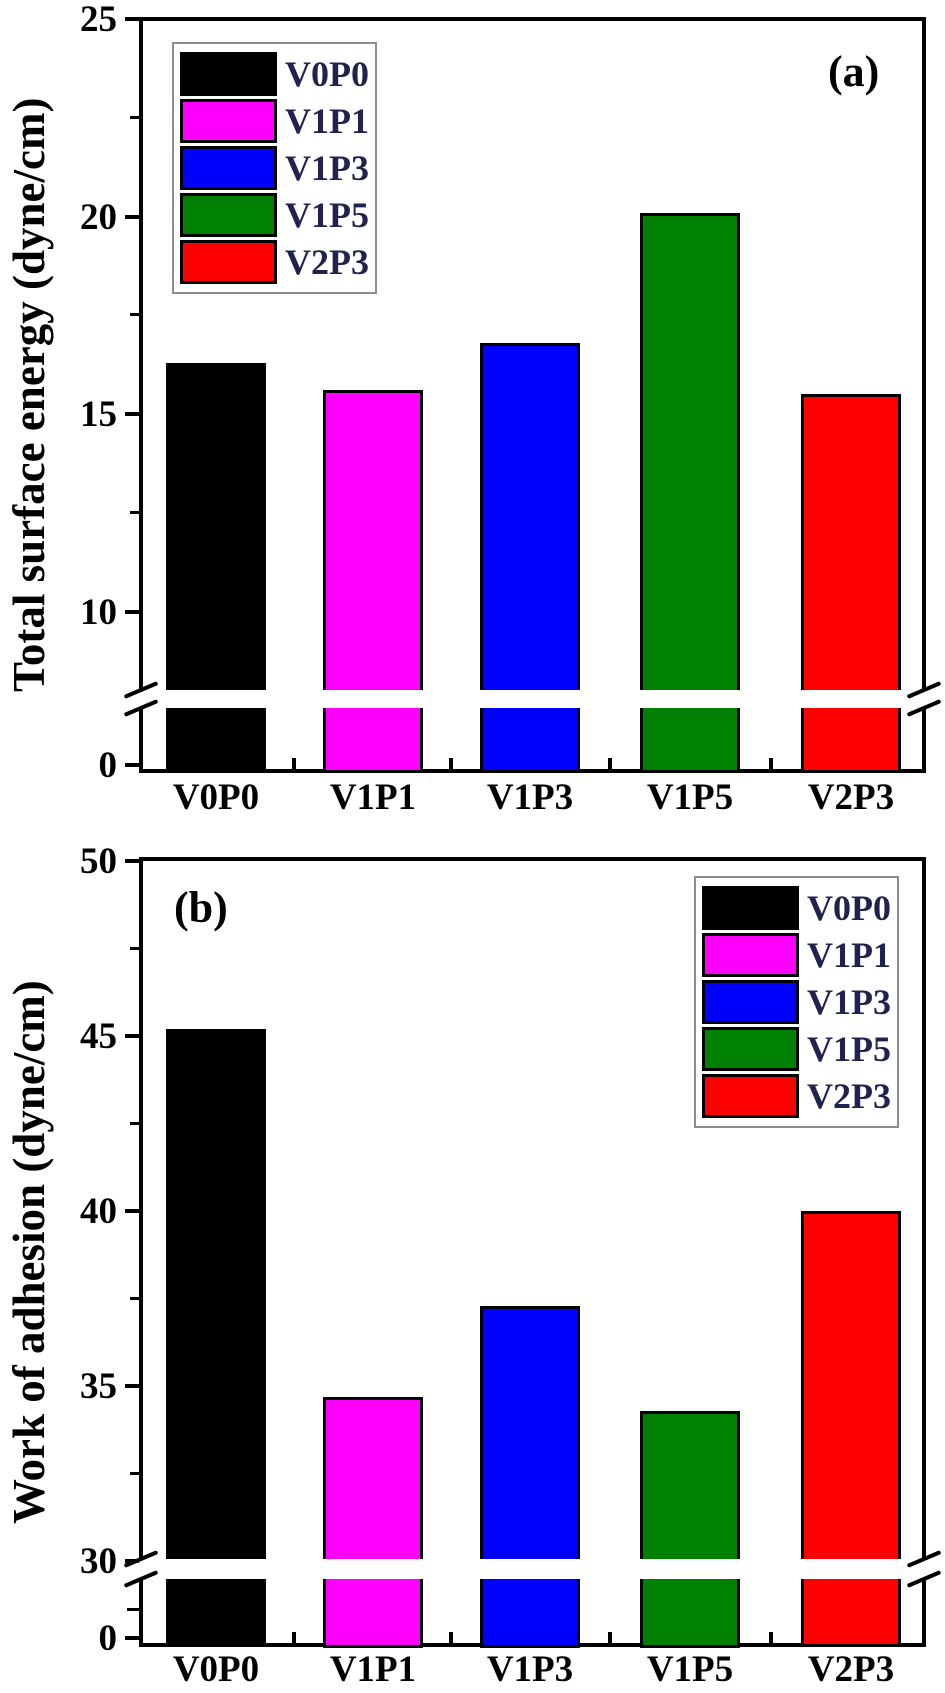  I want to click on y-tick-label: 20, so click(98, 217).